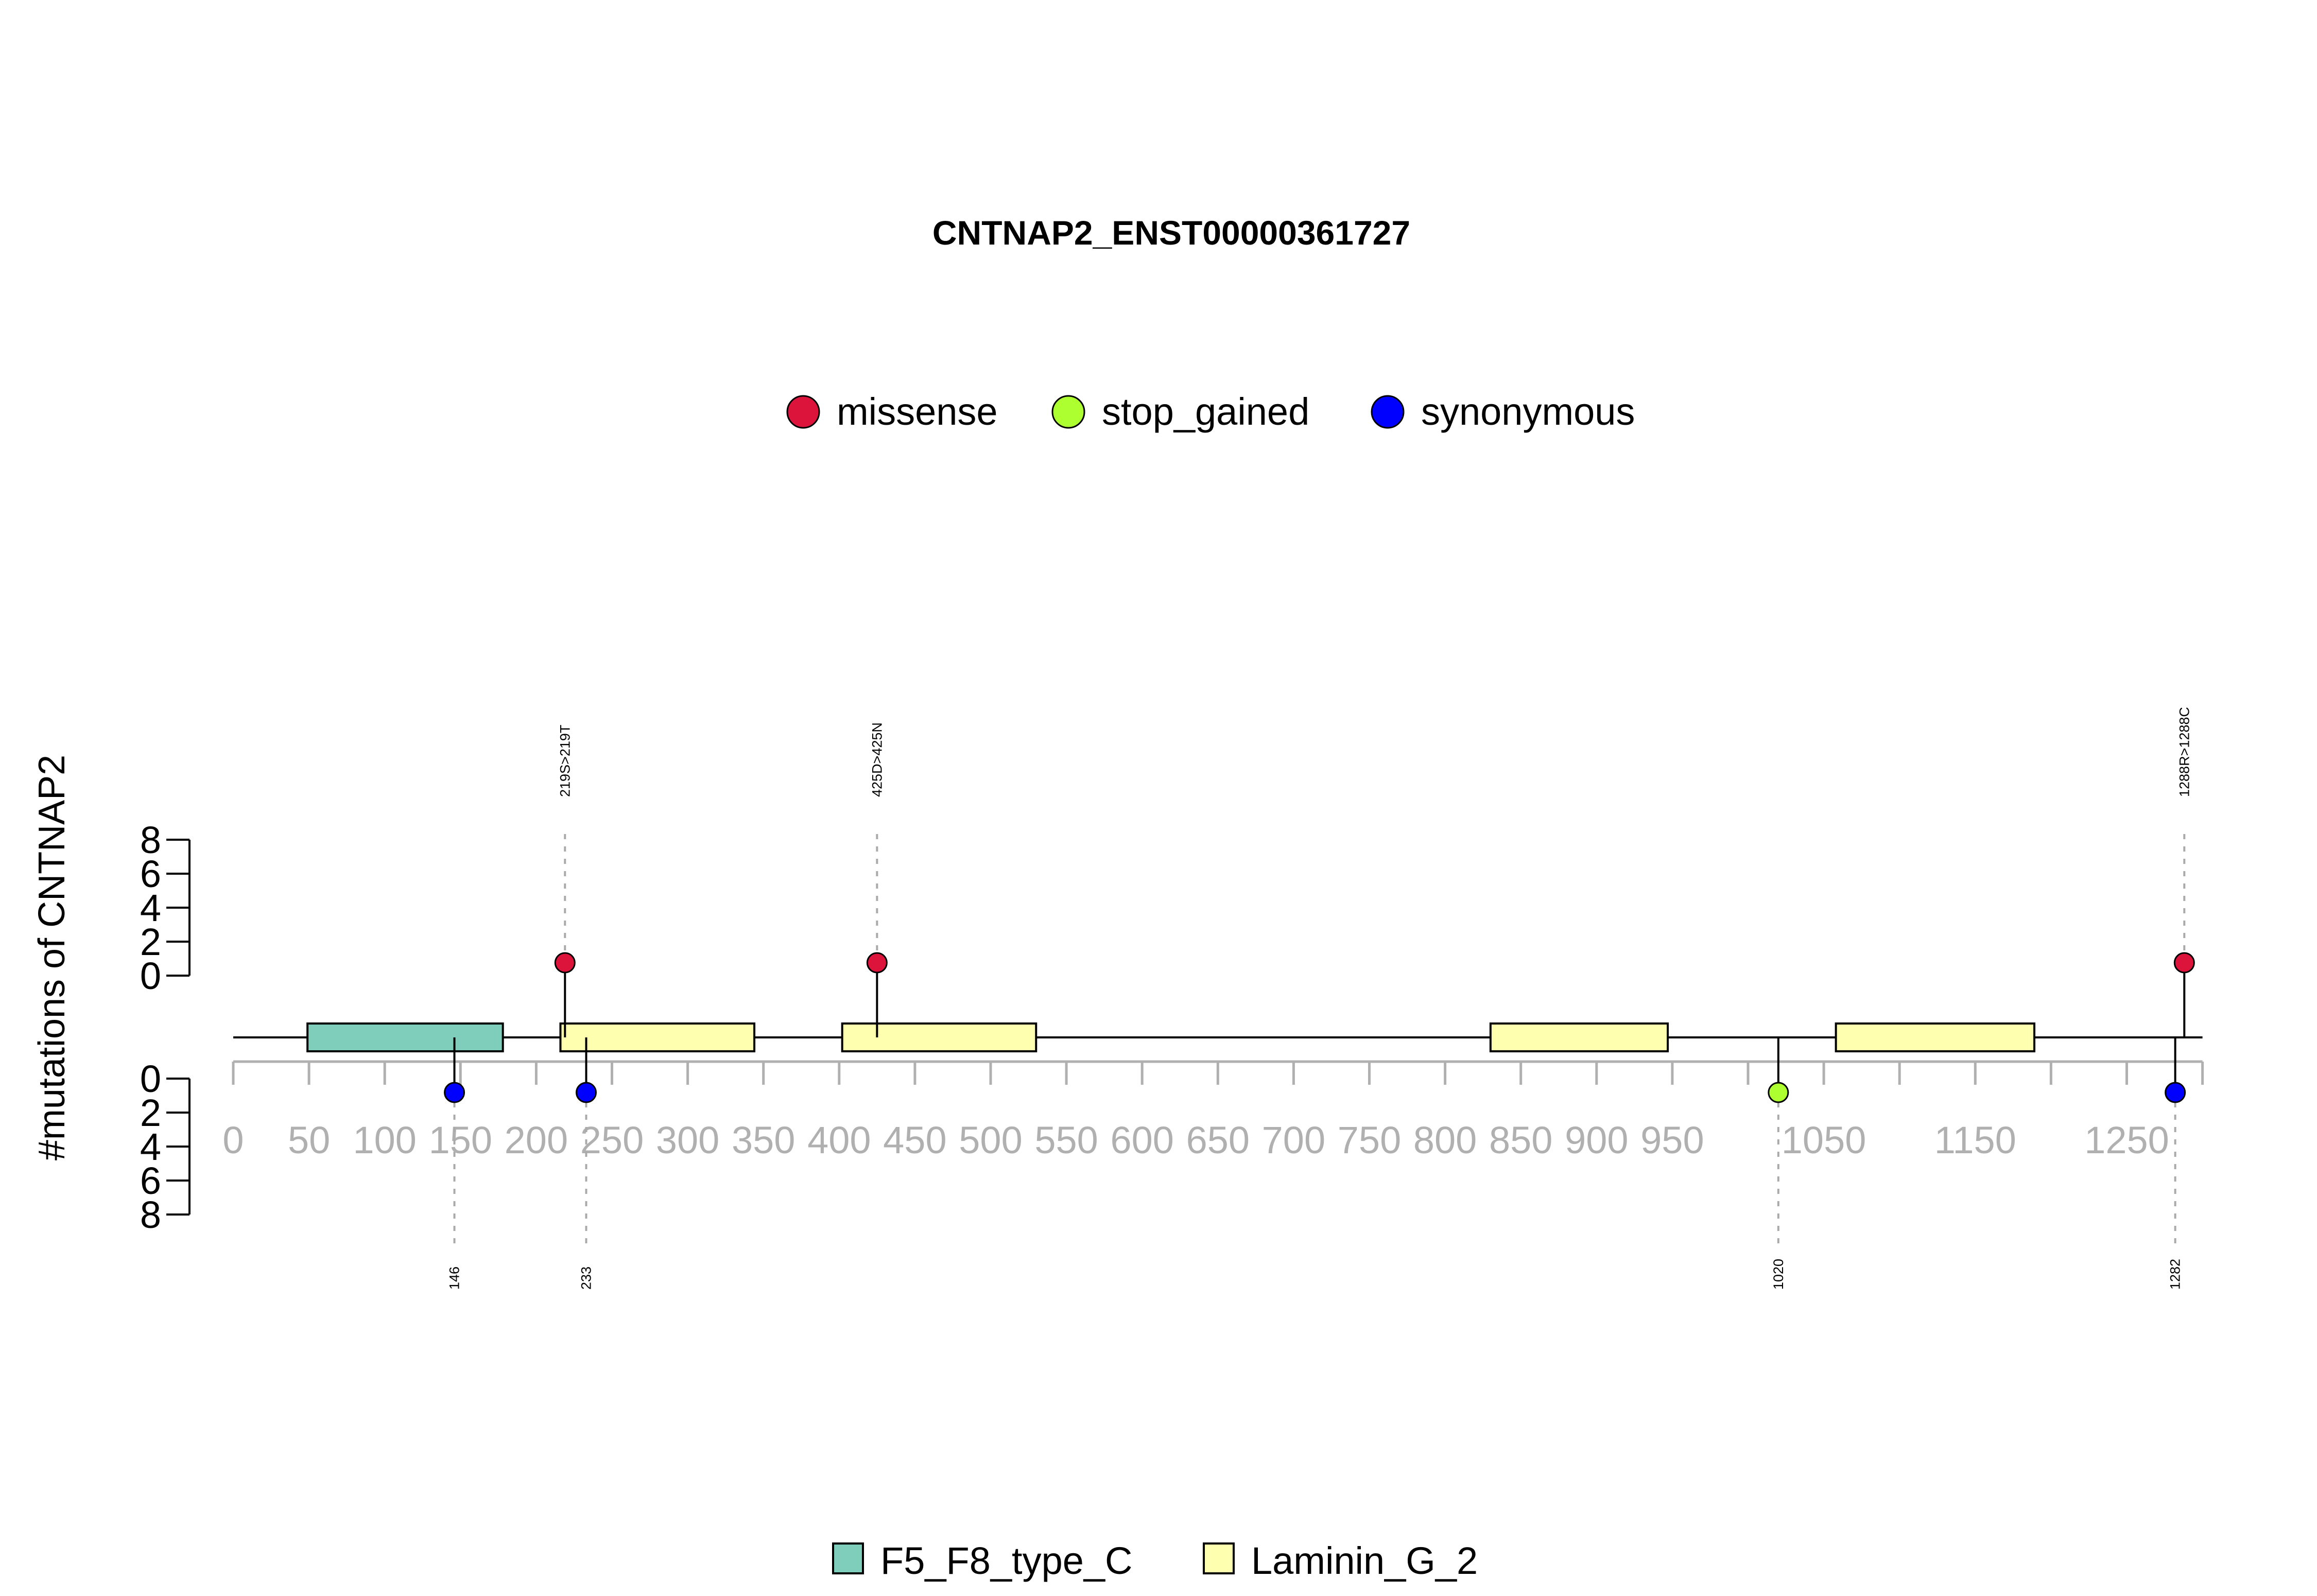  Describe the element at coordinates (1520, 1140) in the screenshot. I see `x-tick-label: 850` at that location.